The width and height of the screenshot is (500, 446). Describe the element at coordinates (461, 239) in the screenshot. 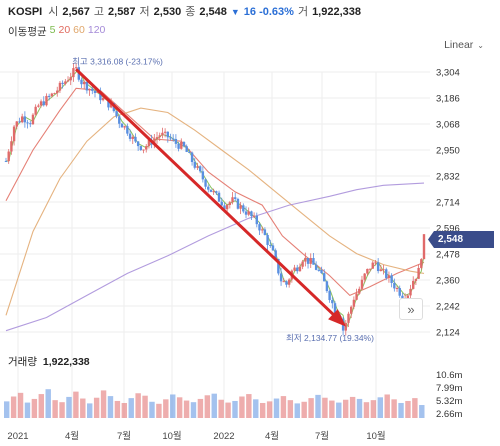

I see `current-price-tag: 2,548` at that location.